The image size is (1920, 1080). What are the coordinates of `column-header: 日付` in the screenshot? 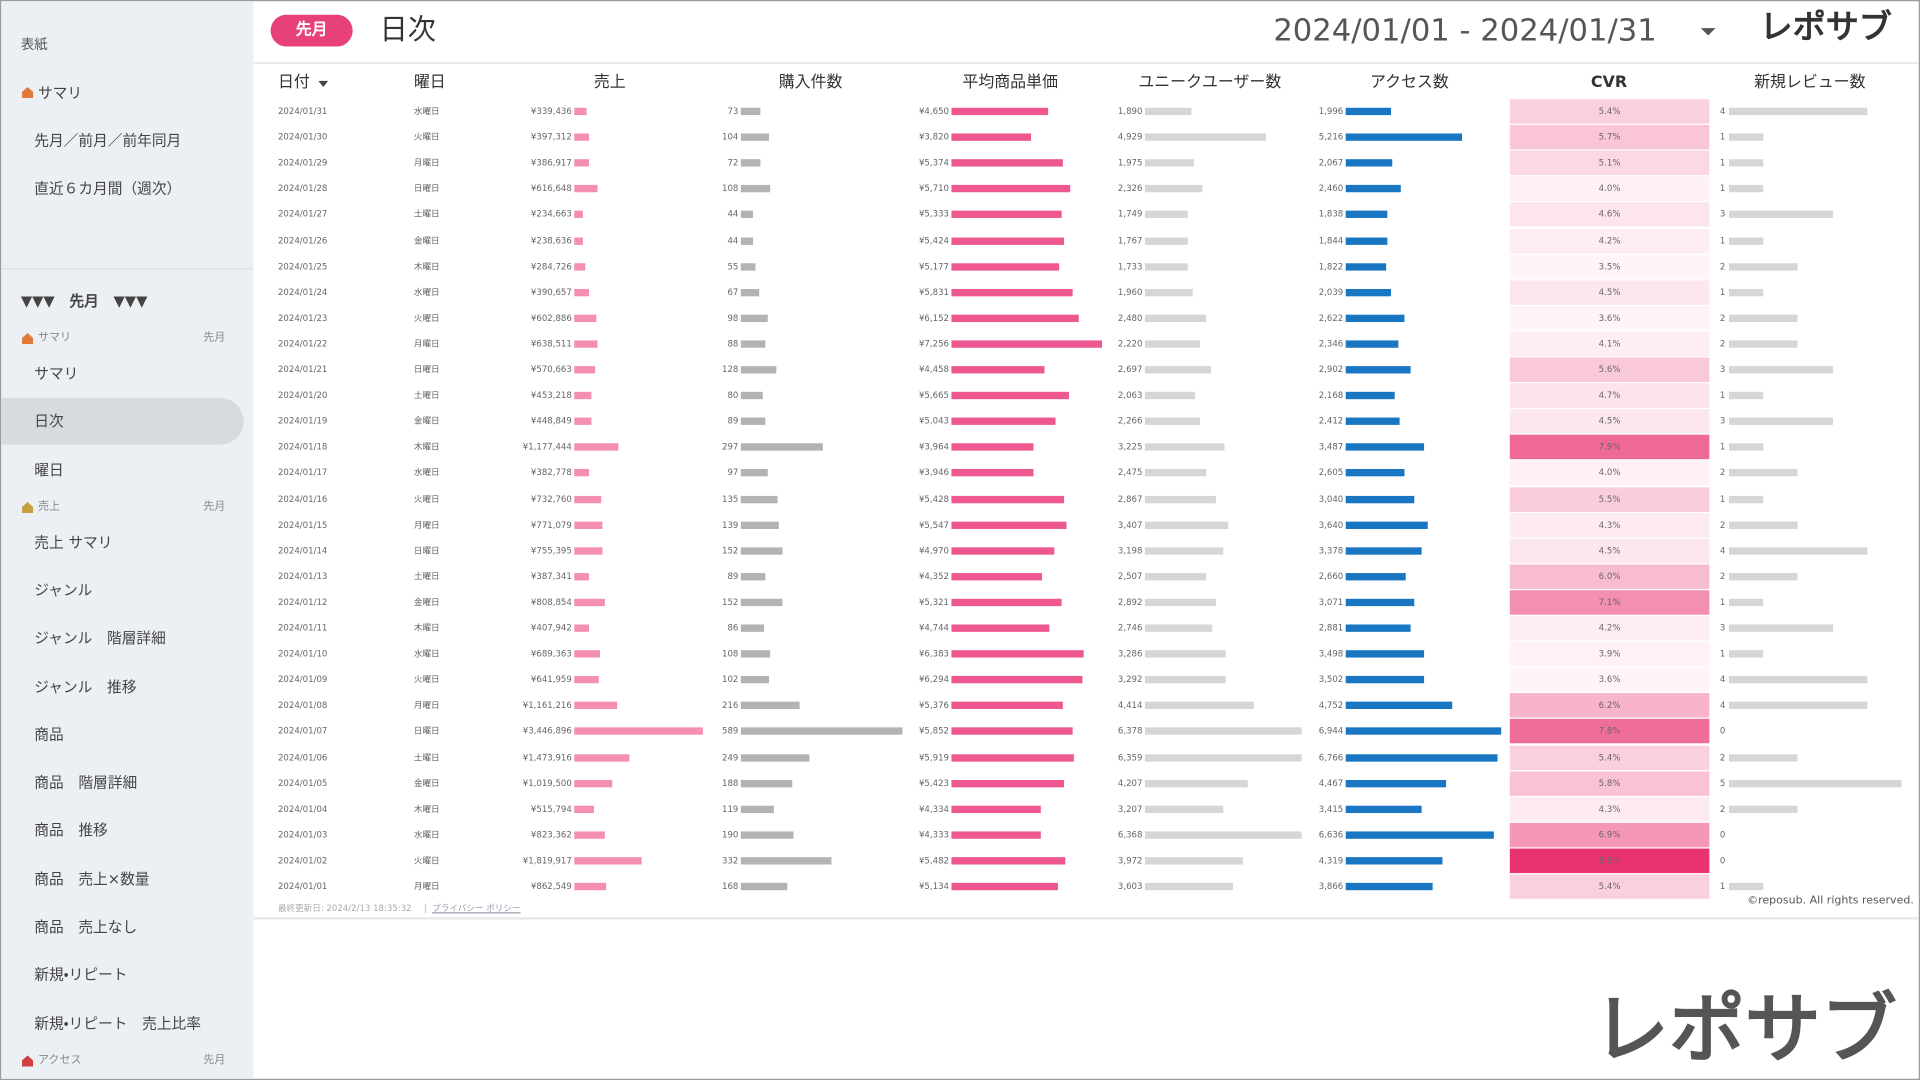 It's located at (293, 82).